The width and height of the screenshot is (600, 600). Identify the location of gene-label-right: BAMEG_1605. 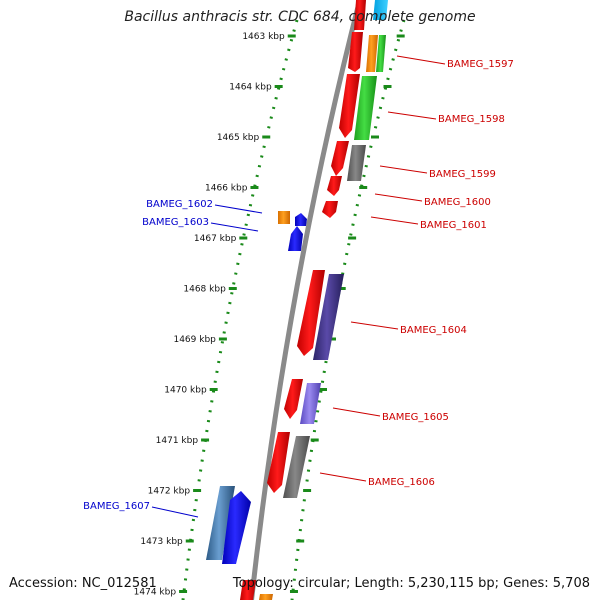
(415, 417).